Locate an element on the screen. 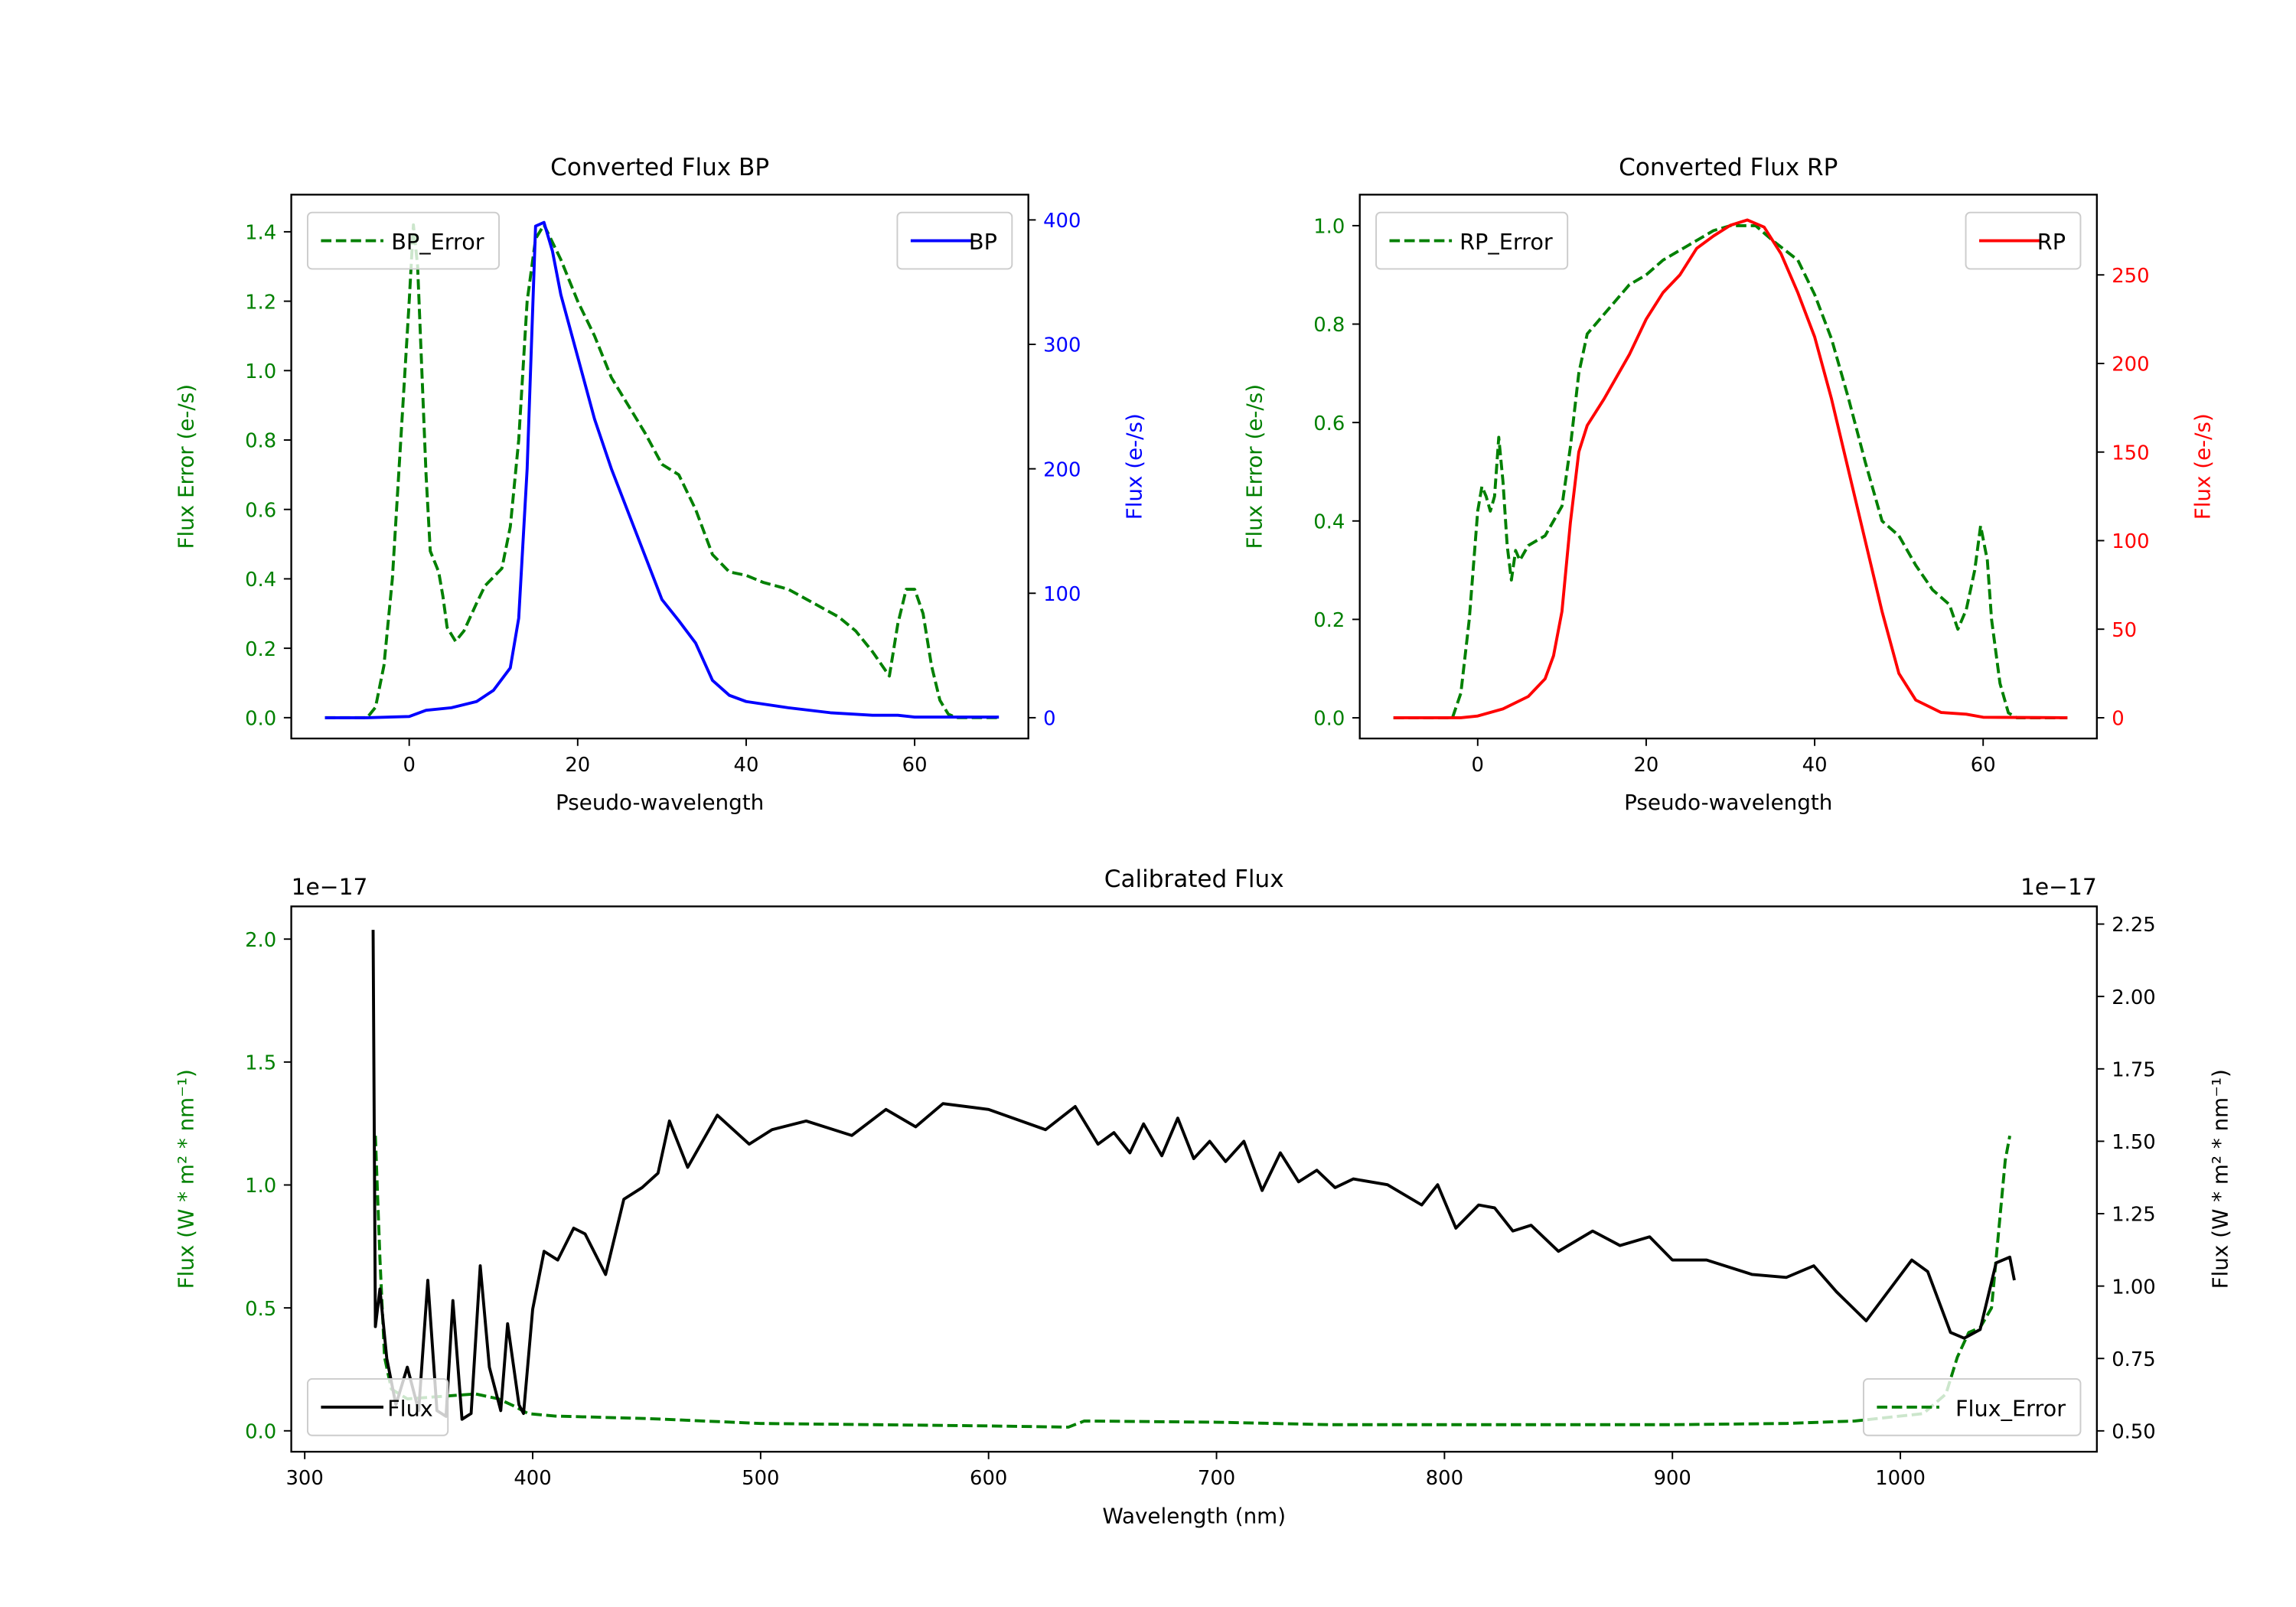 Image resolution: width=2296 pixels, height=1607 pixels. y-right-tick-label: 1.75 is located at coordinates (2133, 1070).